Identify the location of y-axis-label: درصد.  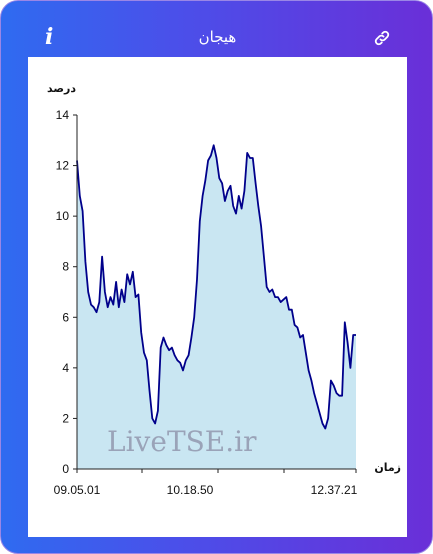
(61, 88).